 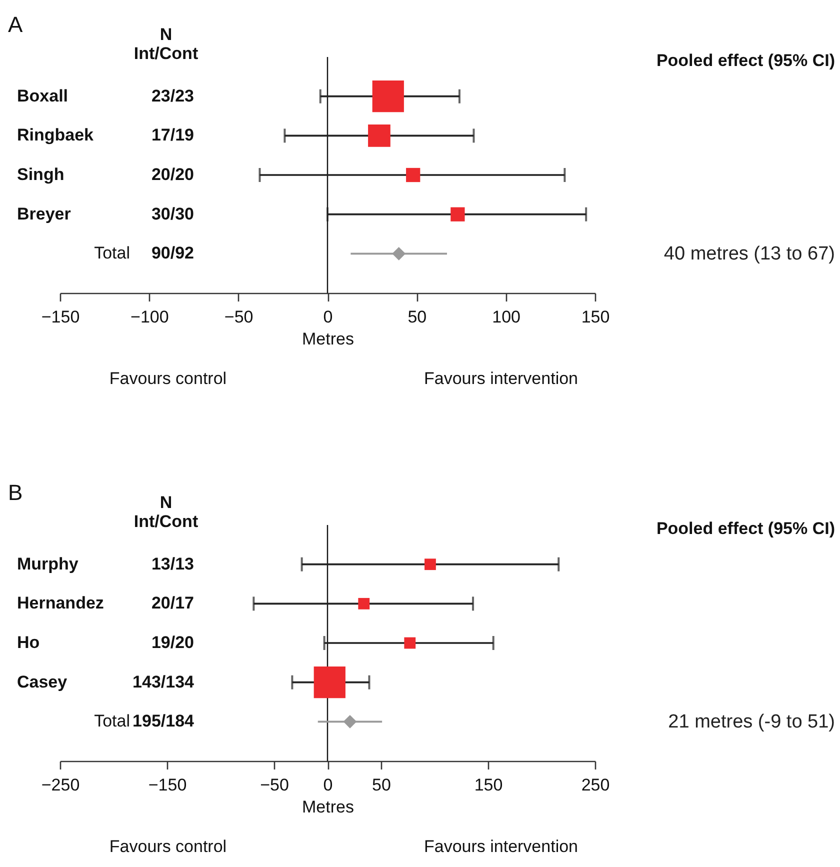 I want to click on category-label: Ho, so click(x=28, y=642).